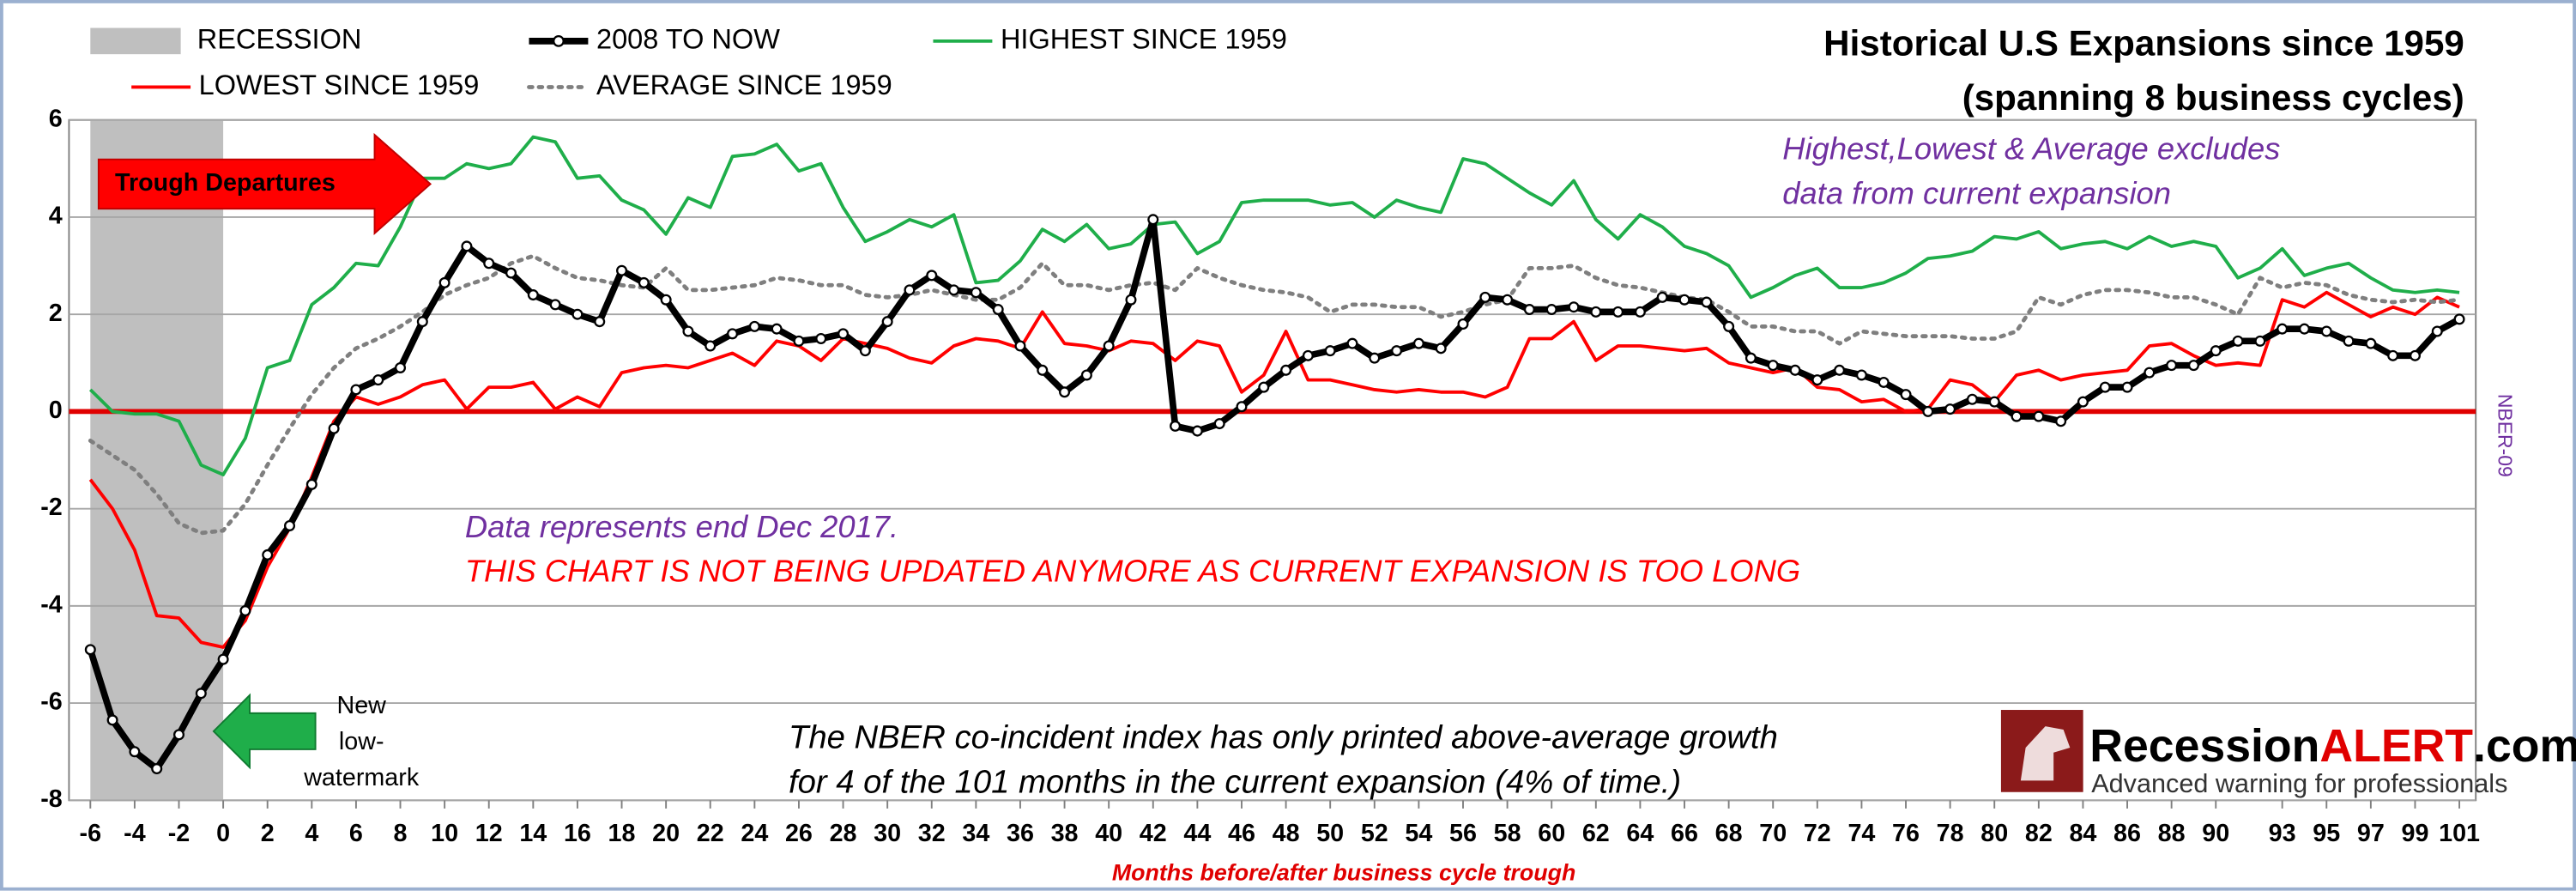 The width and height of the screenshot is (2576, 891). I want to click on y2-axis-label: NBER-09, so click(2505, 436).